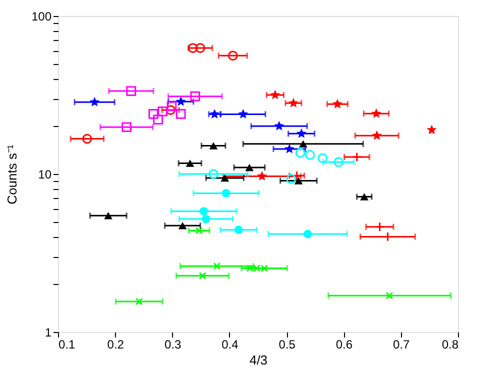 The height and width of the screenshot is (376, 480). I want to click on x-tick-label: 0.3, so click(173, 345).